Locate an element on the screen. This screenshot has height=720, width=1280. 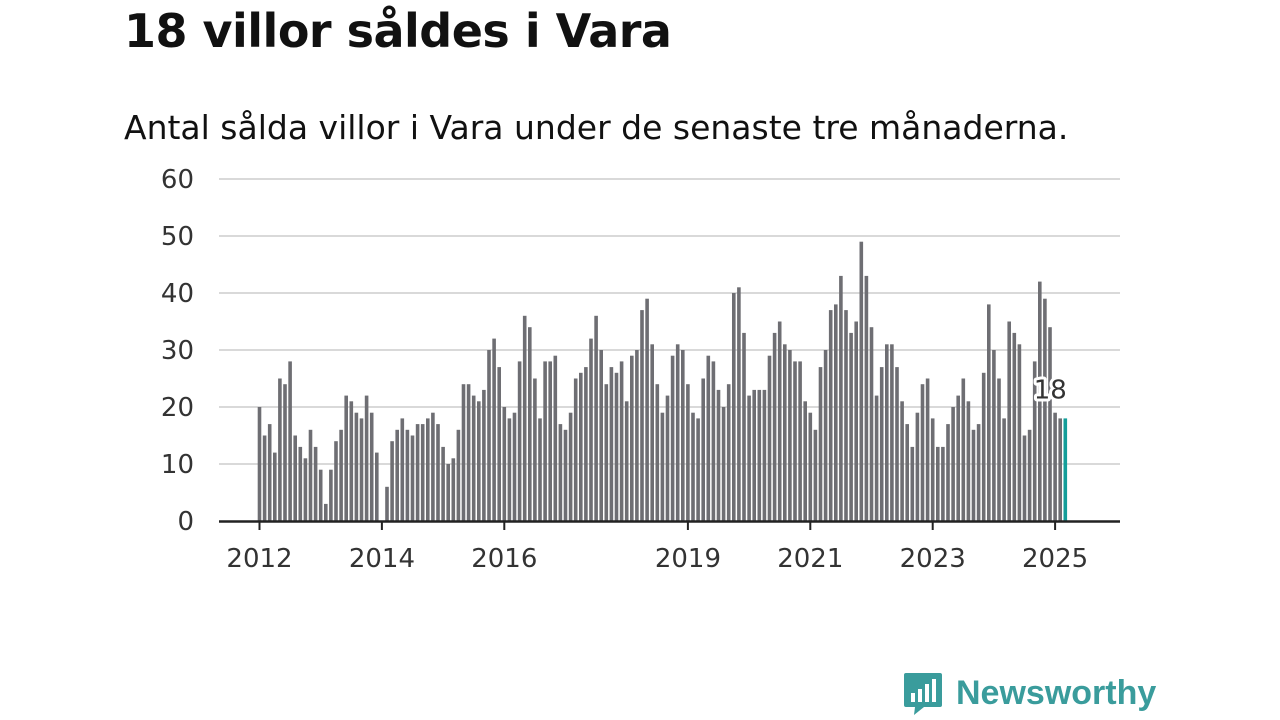
x-axis-labels: 2012 2014 2016 2019 2021 2023 2025 is located at coordinates (657, 559).